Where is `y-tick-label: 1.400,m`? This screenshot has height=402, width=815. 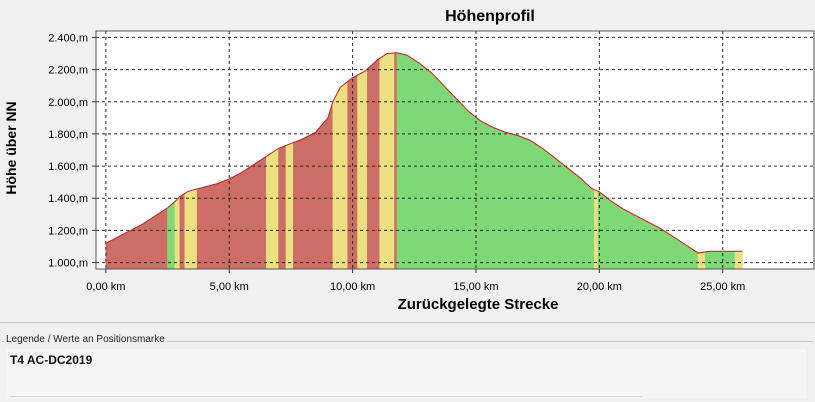 y-tick-label: 1.400,m is located at coordinates (68, 199).